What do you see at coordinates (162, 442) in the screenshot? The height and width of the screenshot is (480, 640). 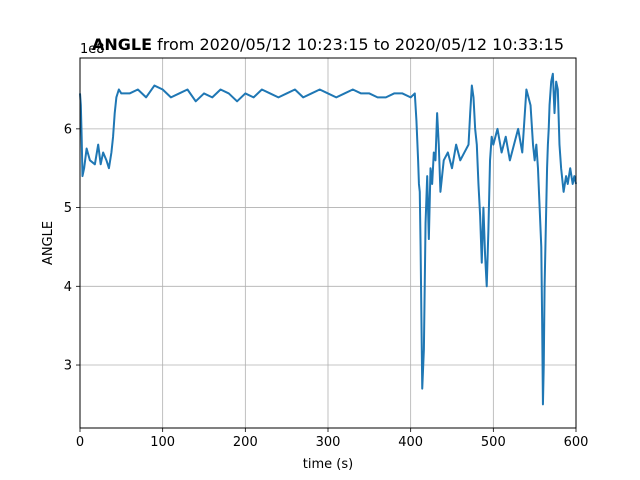 I see `x-tick-label: 100` at bounding box center [162, 442].